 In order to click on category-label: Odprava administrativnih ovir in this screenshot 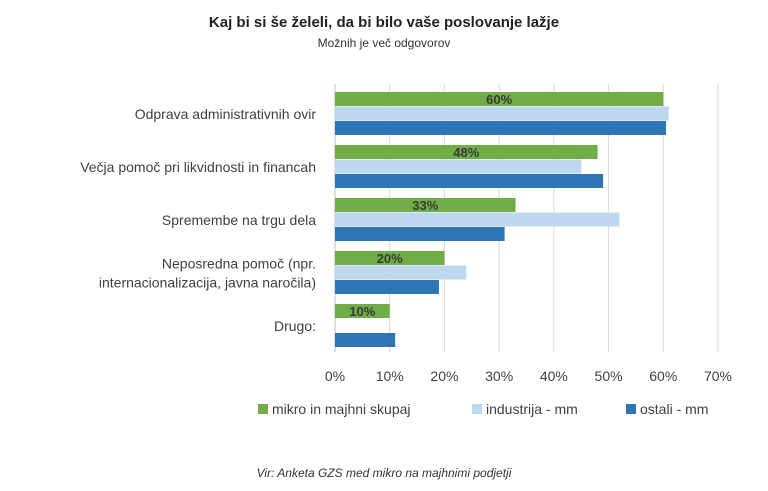, I will do `click(226, 114)`.